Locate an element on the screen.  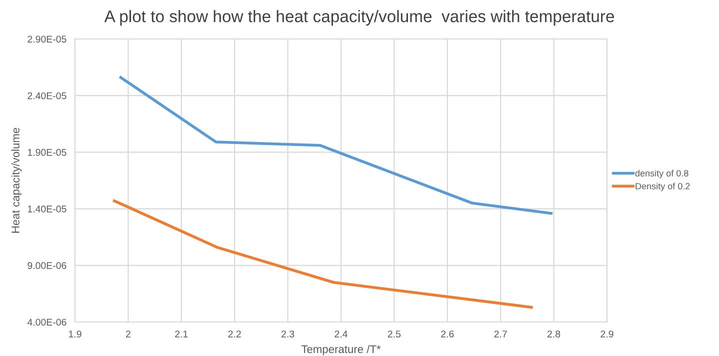
x-tick-label: 1.9 is located at coordinates (75, 334).